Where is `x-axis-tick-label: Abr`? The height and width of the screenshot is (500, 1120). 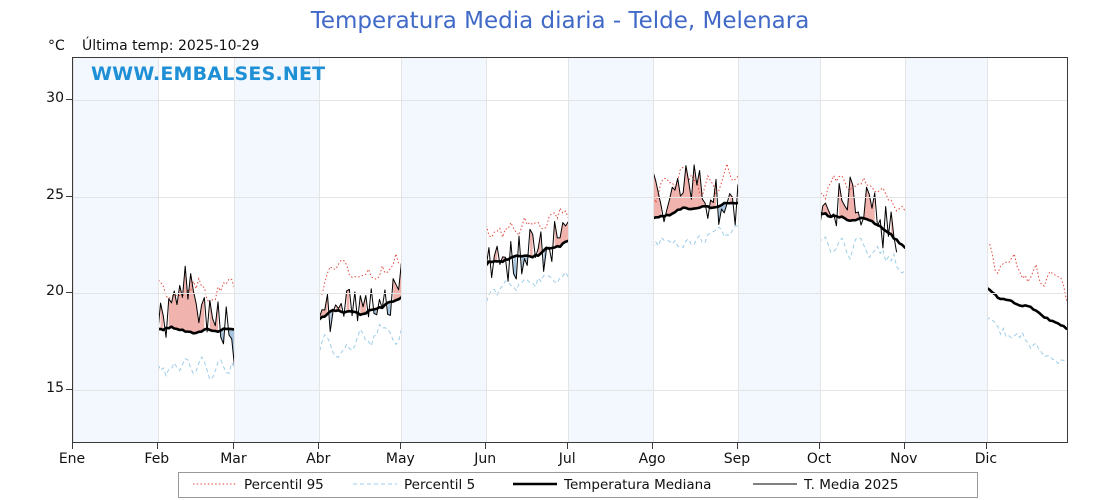
x-axis-tick-label: Abr is located at coordinates (318, 459).